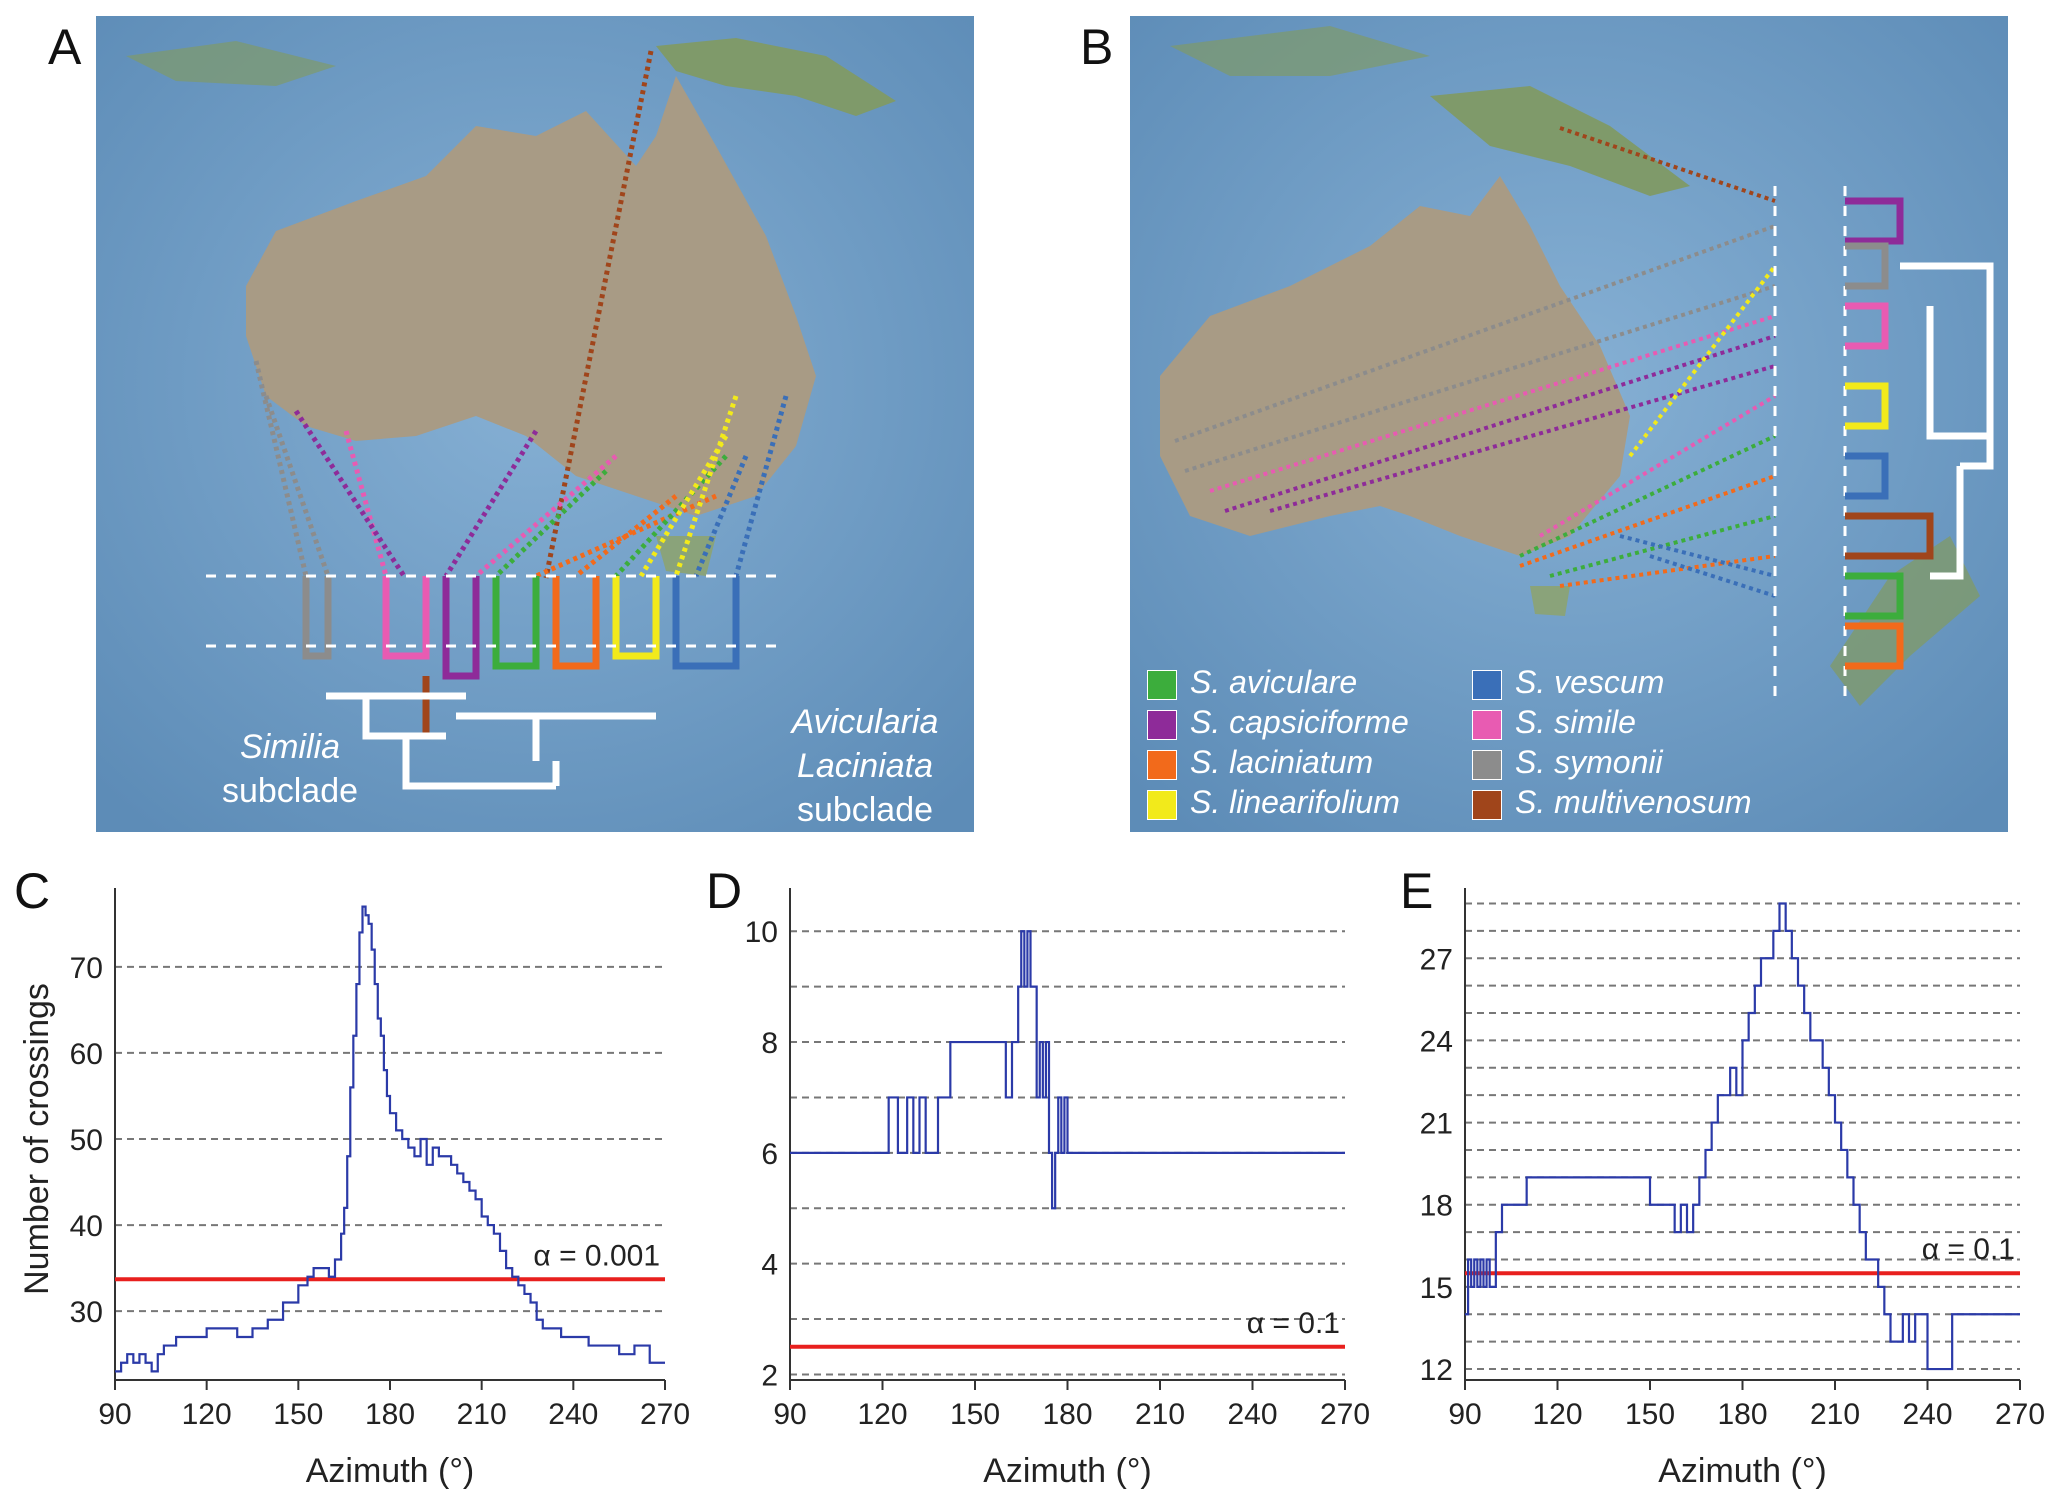  What do you see at coordinates (1557, 1414) in the screenshot?
I see `chart-e-x-tick-label: 120` at bounding box center [1557, 1414].